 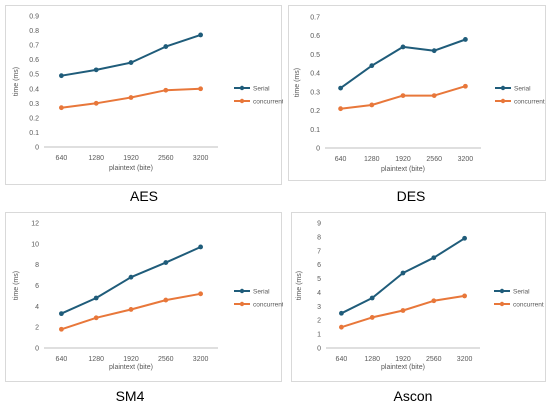 I want to click on y-tick-label: 9, so click(x=319, y=224).